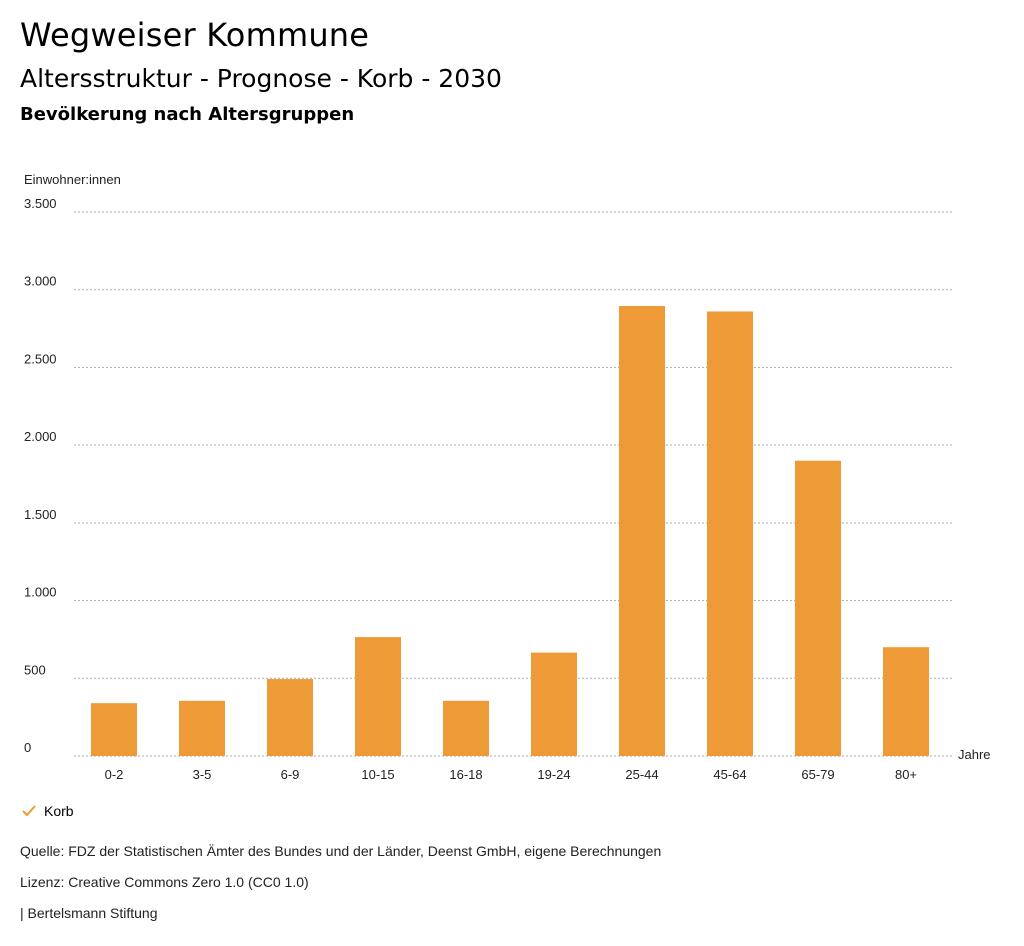 This screenshot has height=946, width=1024. Describe the element at coordinates (40, 592) in the screenshot. I see `y-tick-label: 1.000` at that location.